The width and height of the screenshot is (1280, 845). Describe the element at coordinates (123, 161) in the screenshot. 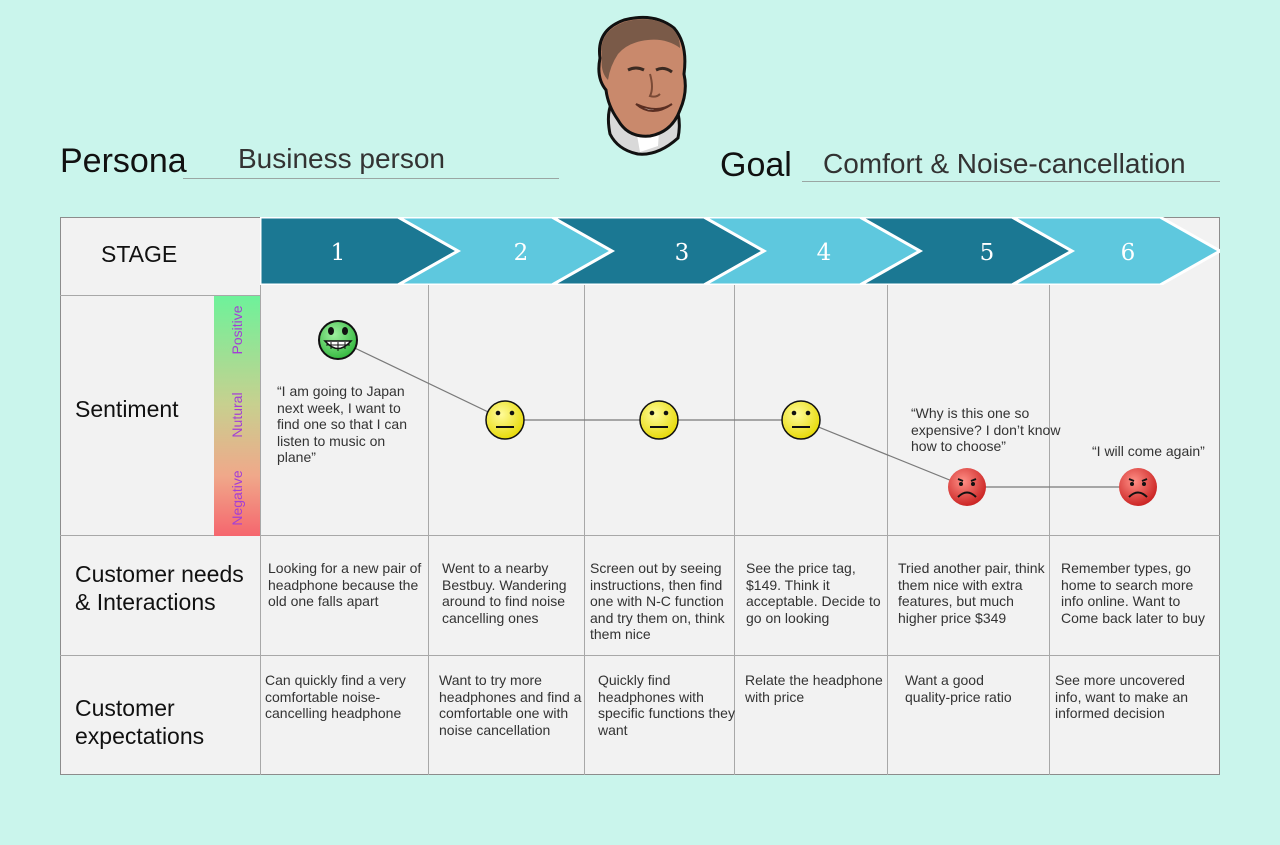

I see `persona-label: Persona` at that location.